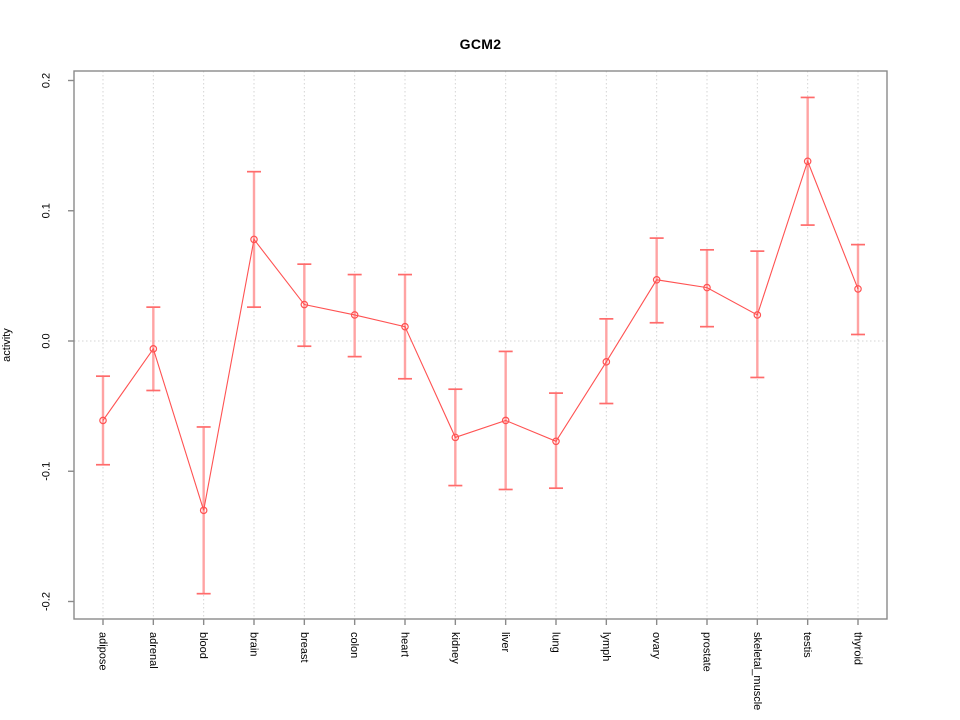  I want to click on x-tick-label: colon, so click(354, 645).